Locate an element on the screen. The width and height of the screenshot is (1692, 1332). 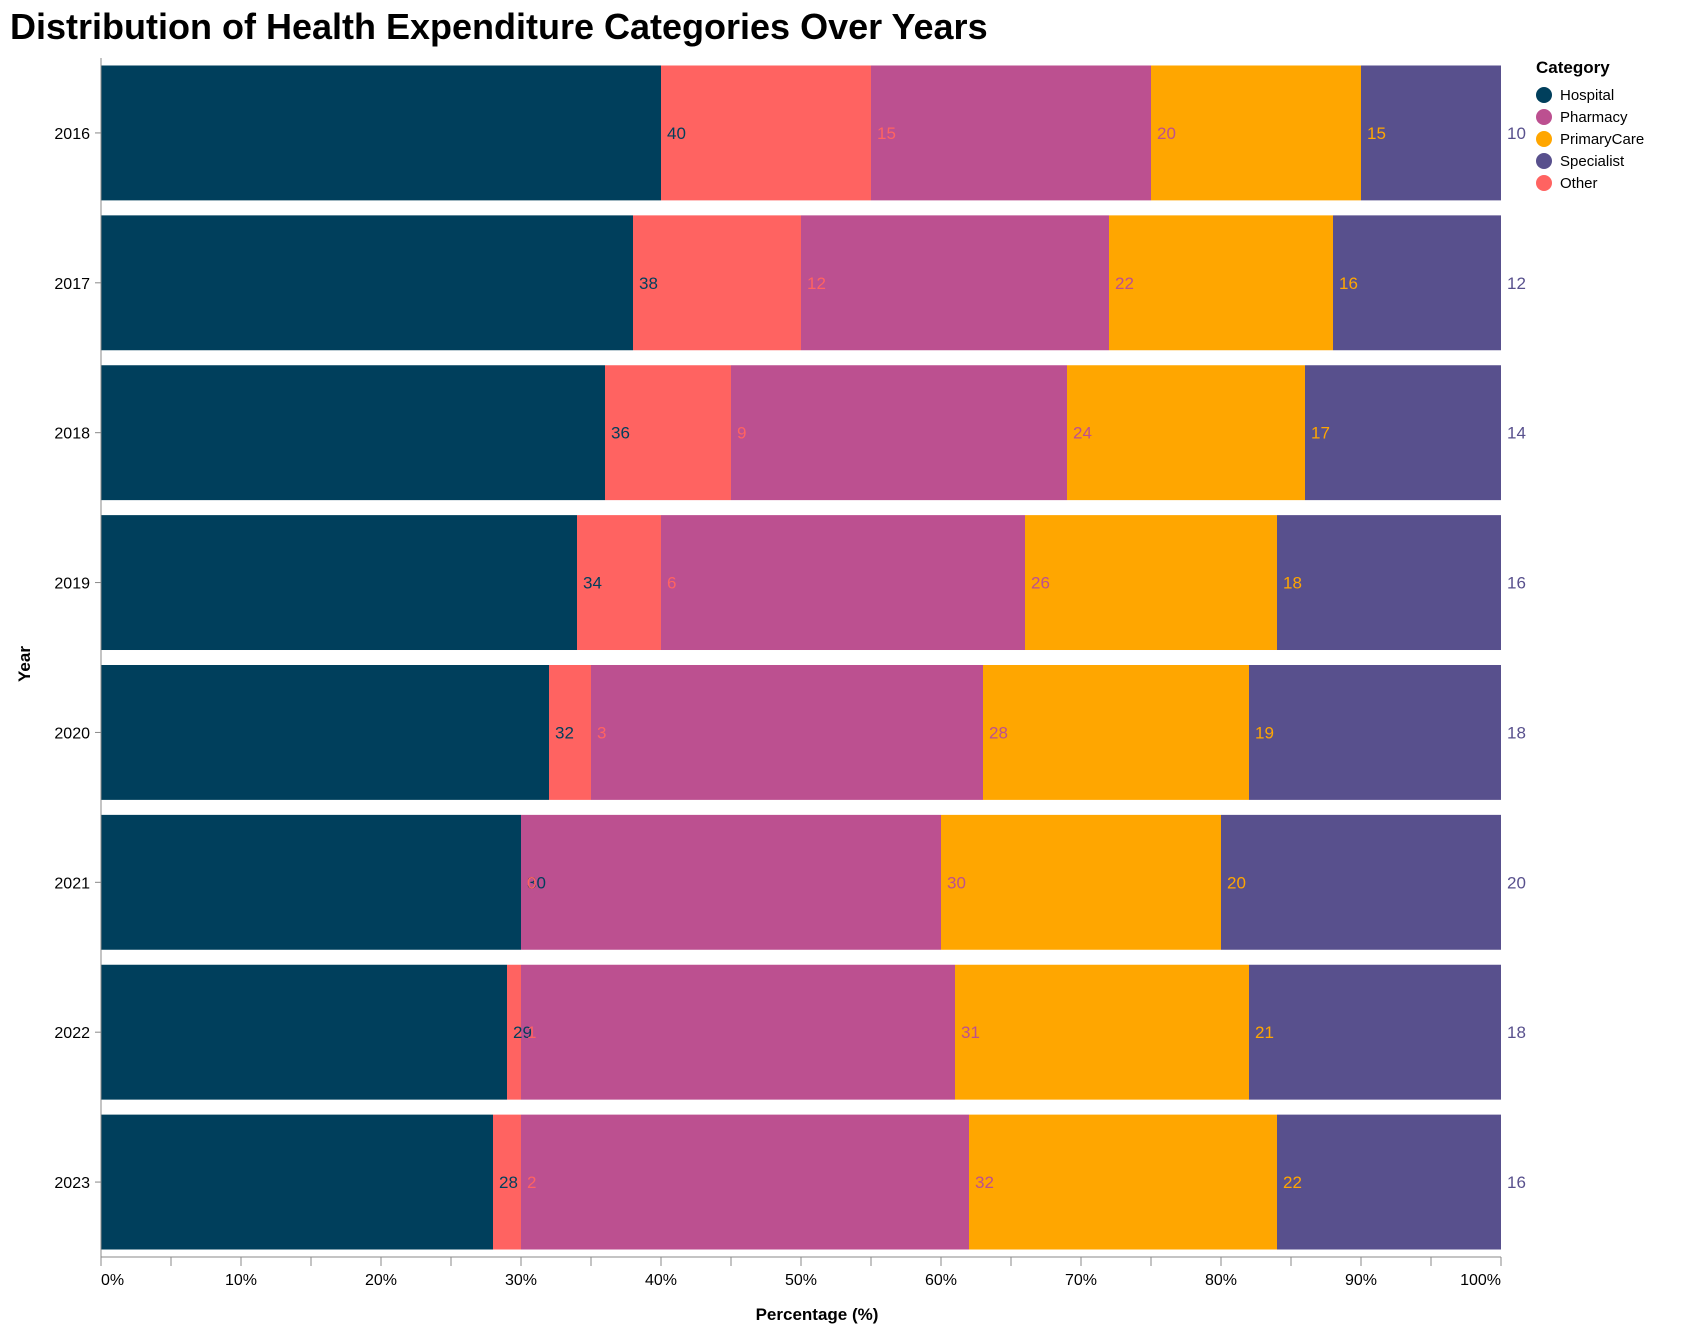
data-label-pharmacy-2019: 26 is located at coordinates (1040, 583).